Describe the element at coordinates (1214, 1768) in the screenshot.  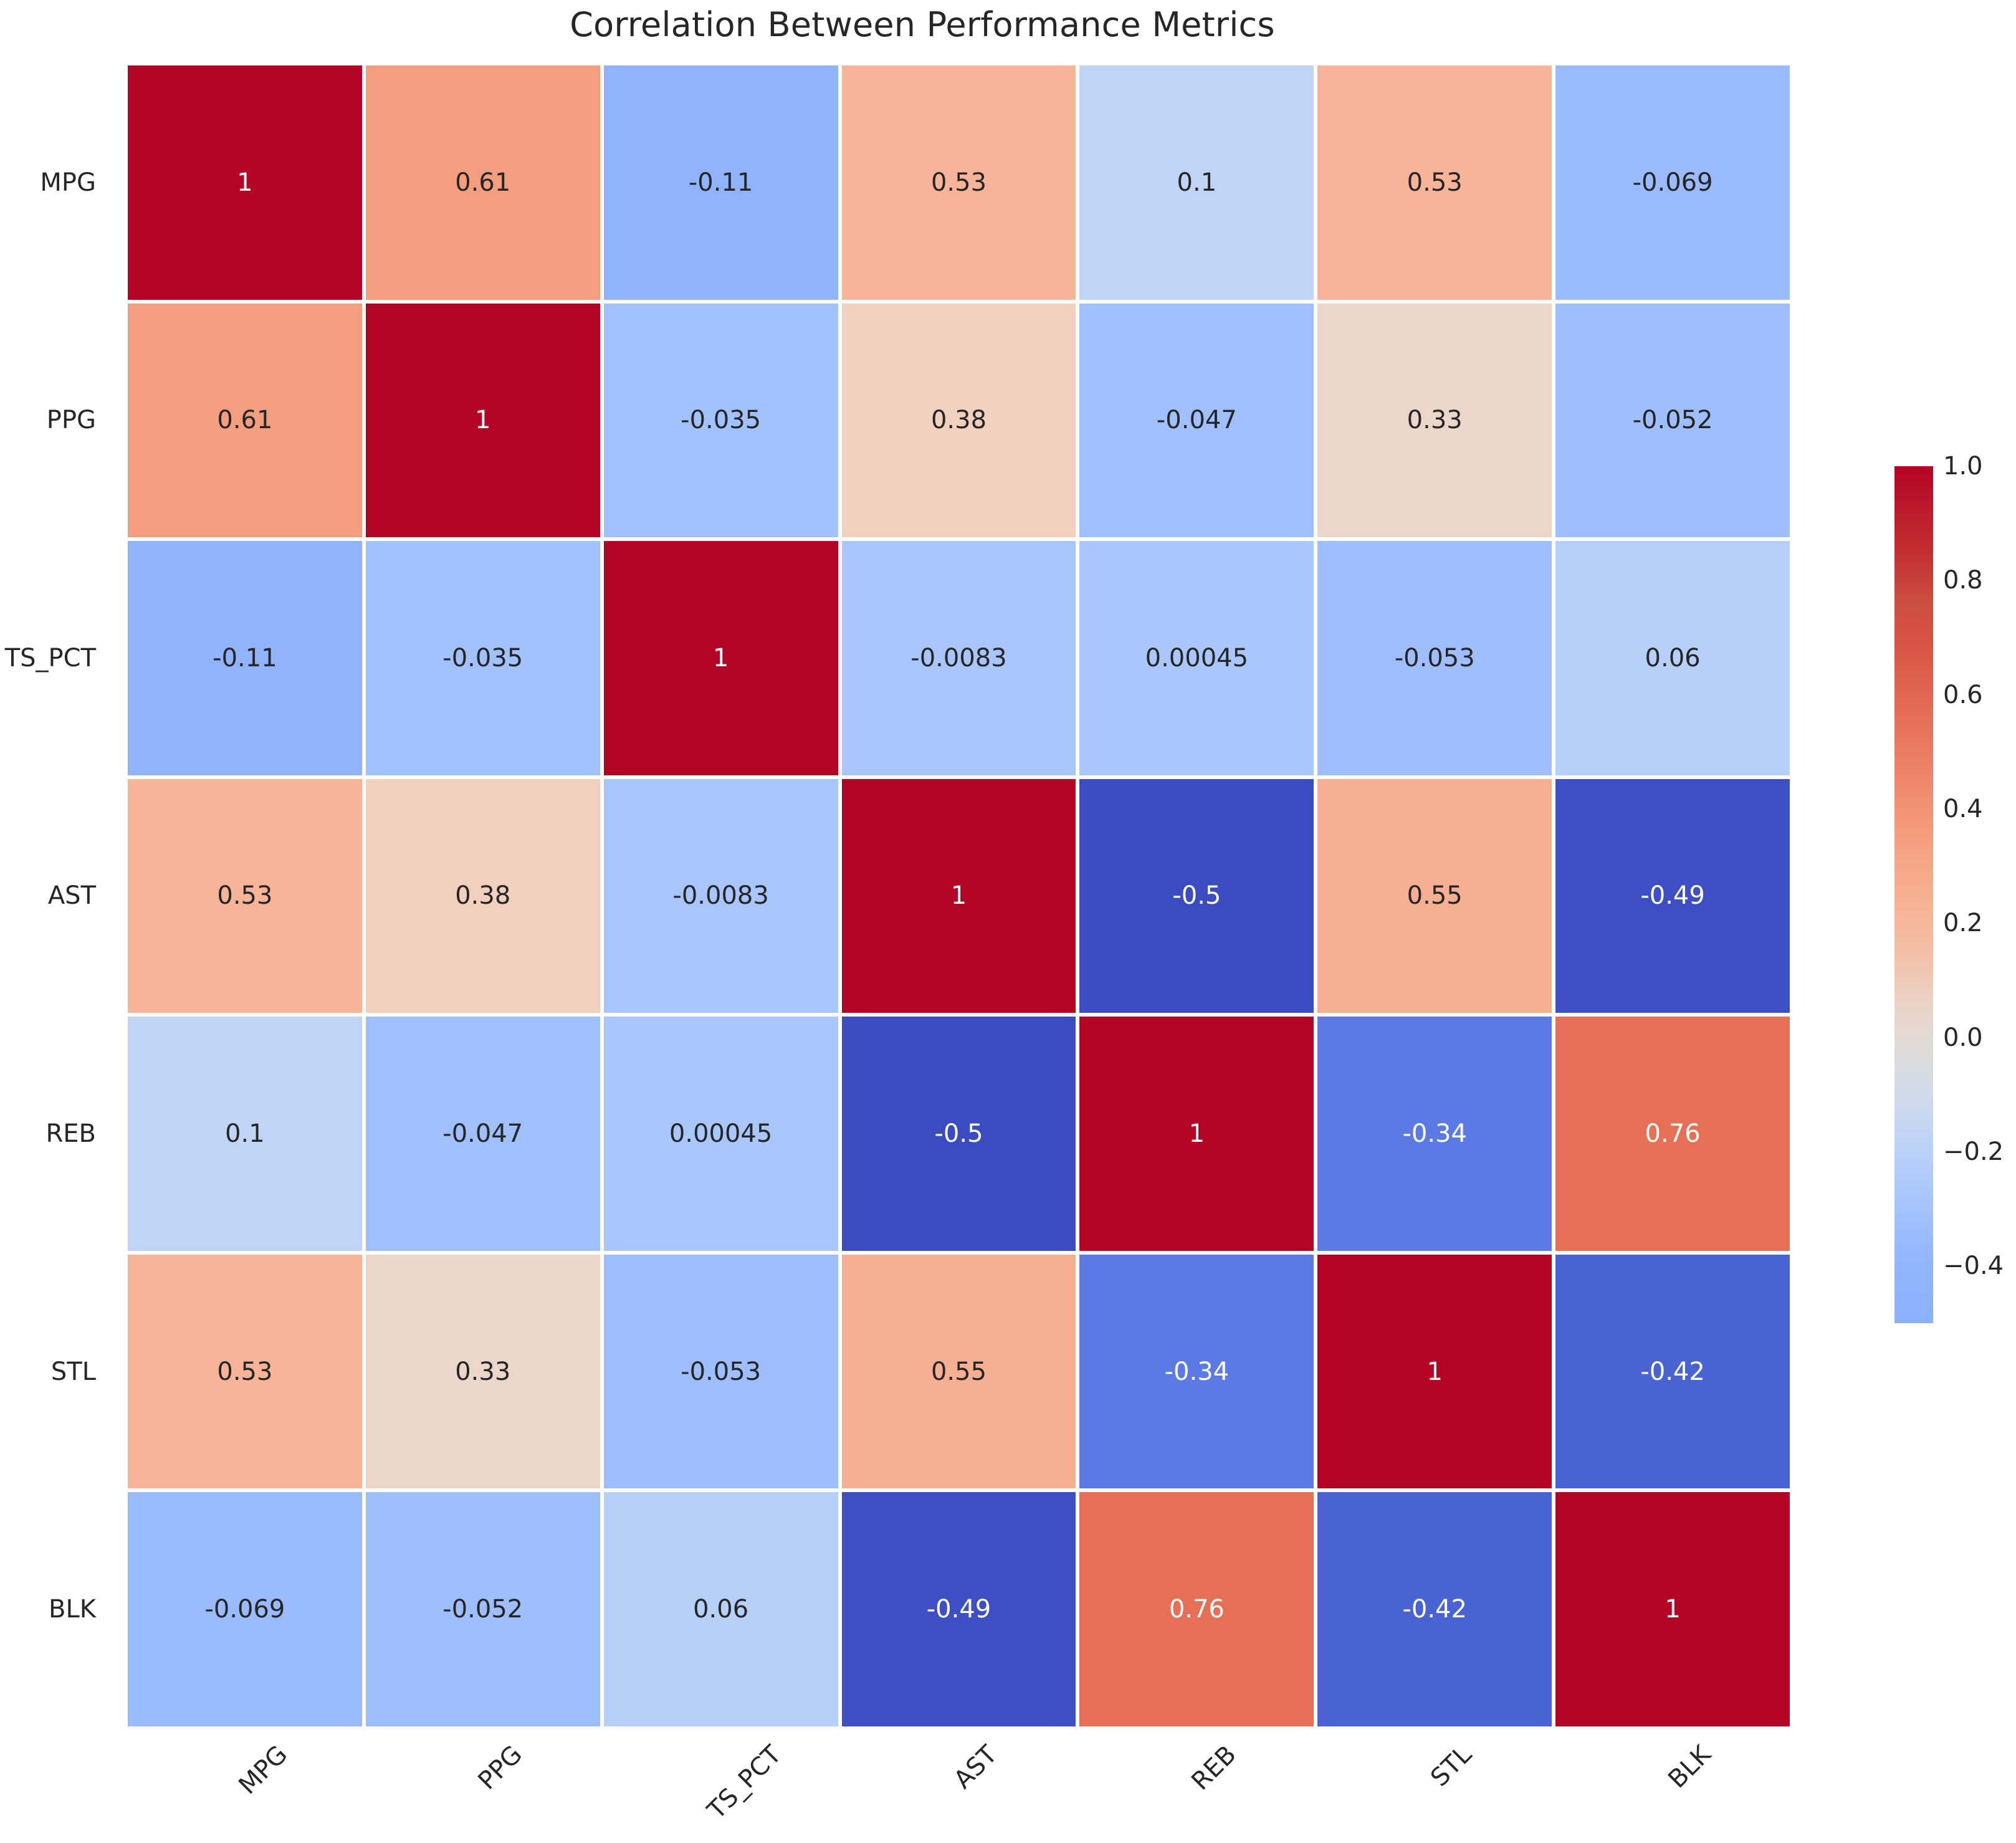
I see `x-tick-label-reb: REB` at that location.